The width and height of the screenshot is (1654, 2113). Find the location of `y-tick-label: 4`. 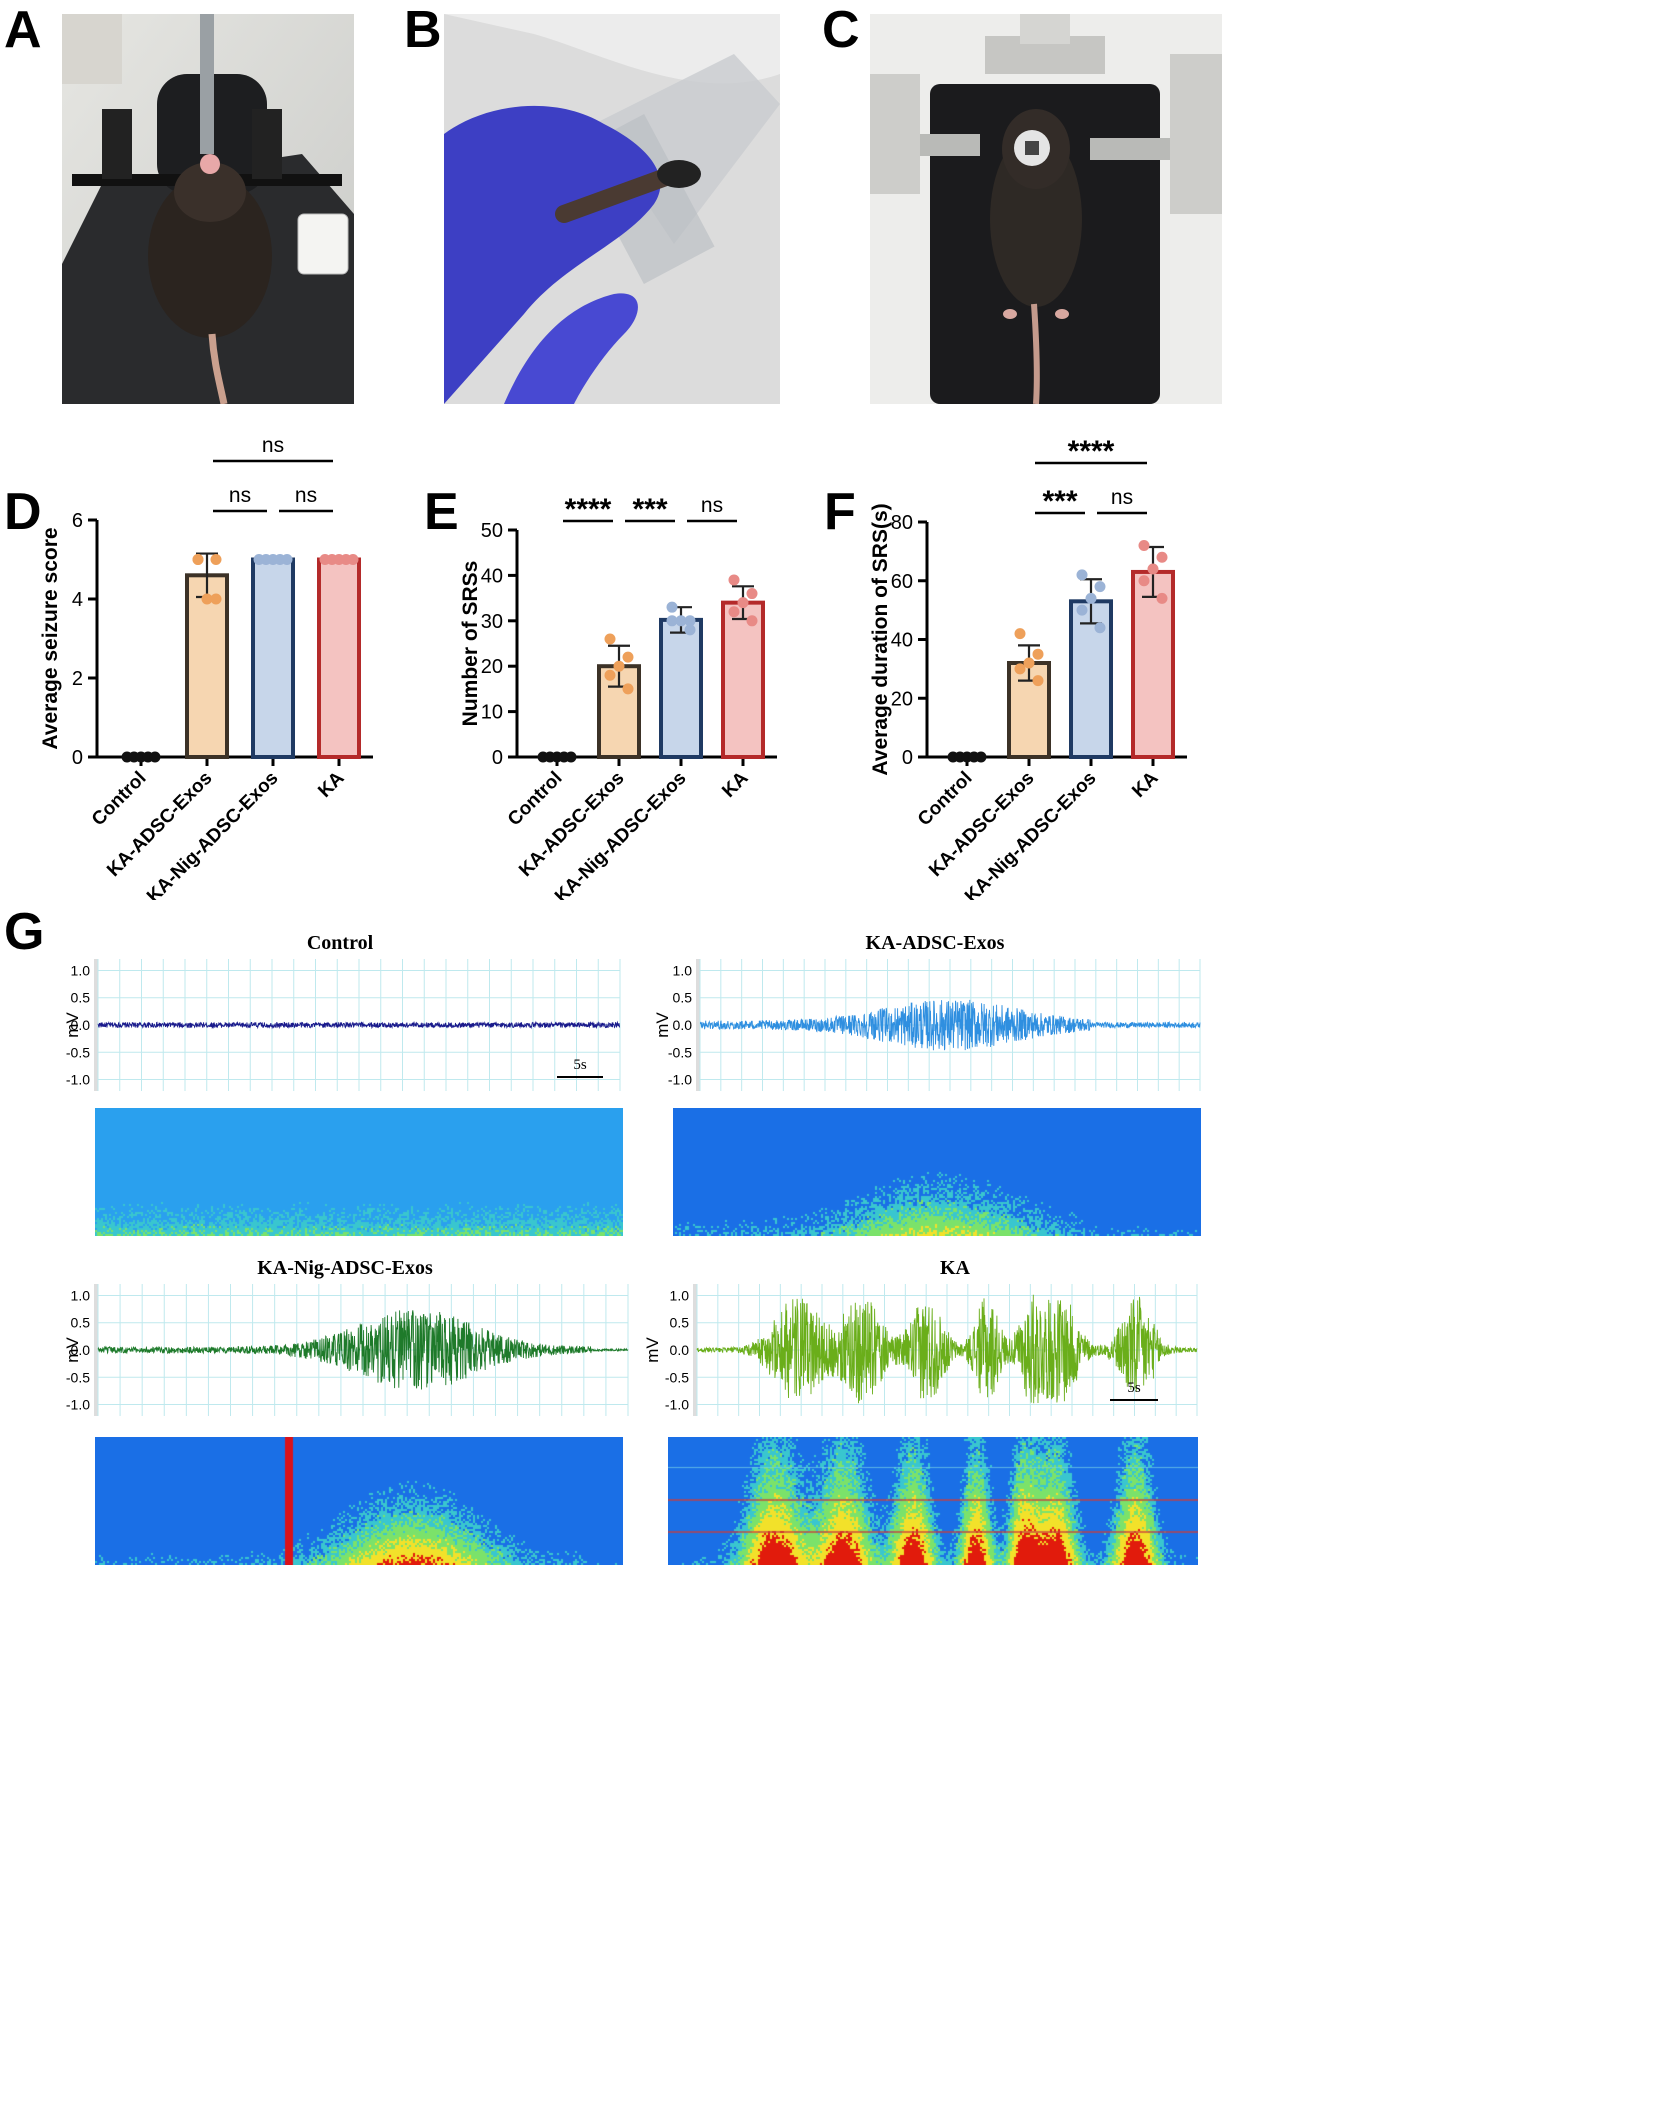

y-tick-label: 4 is located at coordinates (77, 600).